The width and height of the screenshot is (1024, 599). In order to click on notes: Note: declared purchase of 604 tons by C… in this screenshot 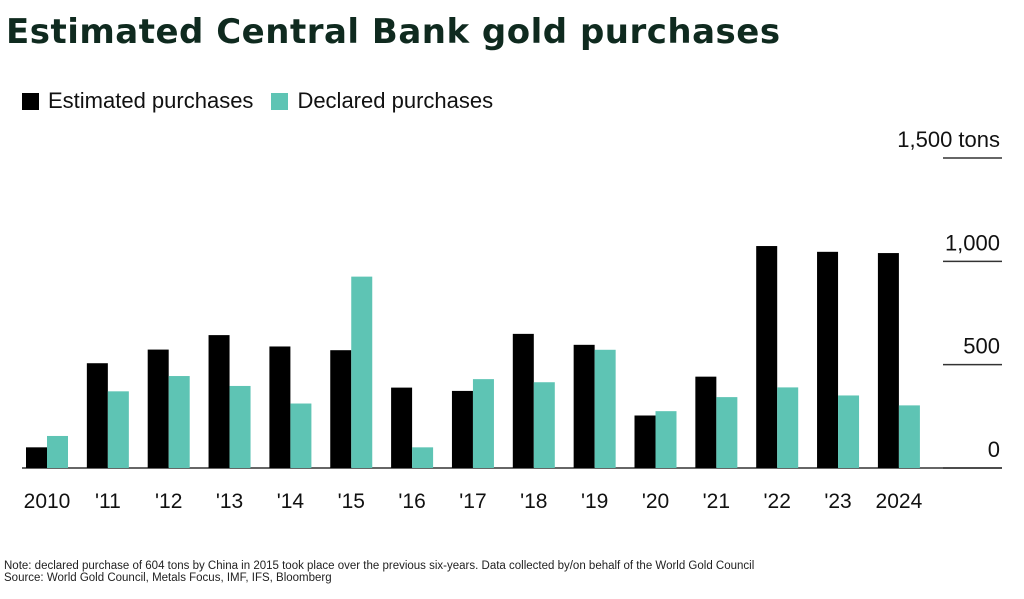, I will do `click(379, 572)`.